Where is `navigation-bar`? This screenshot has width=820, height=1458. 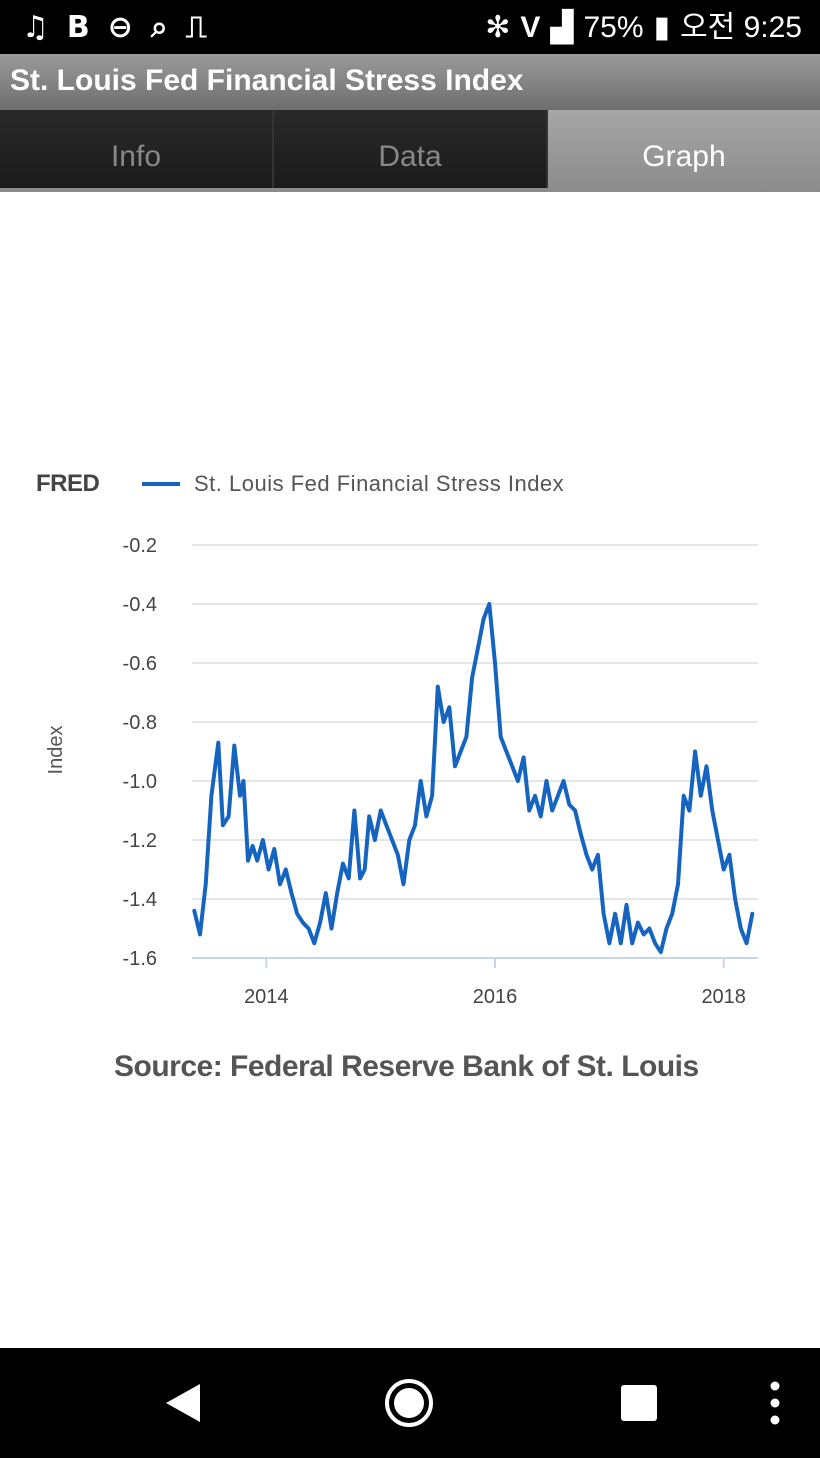 navigation-bar is located at coordinates (410, 1403).